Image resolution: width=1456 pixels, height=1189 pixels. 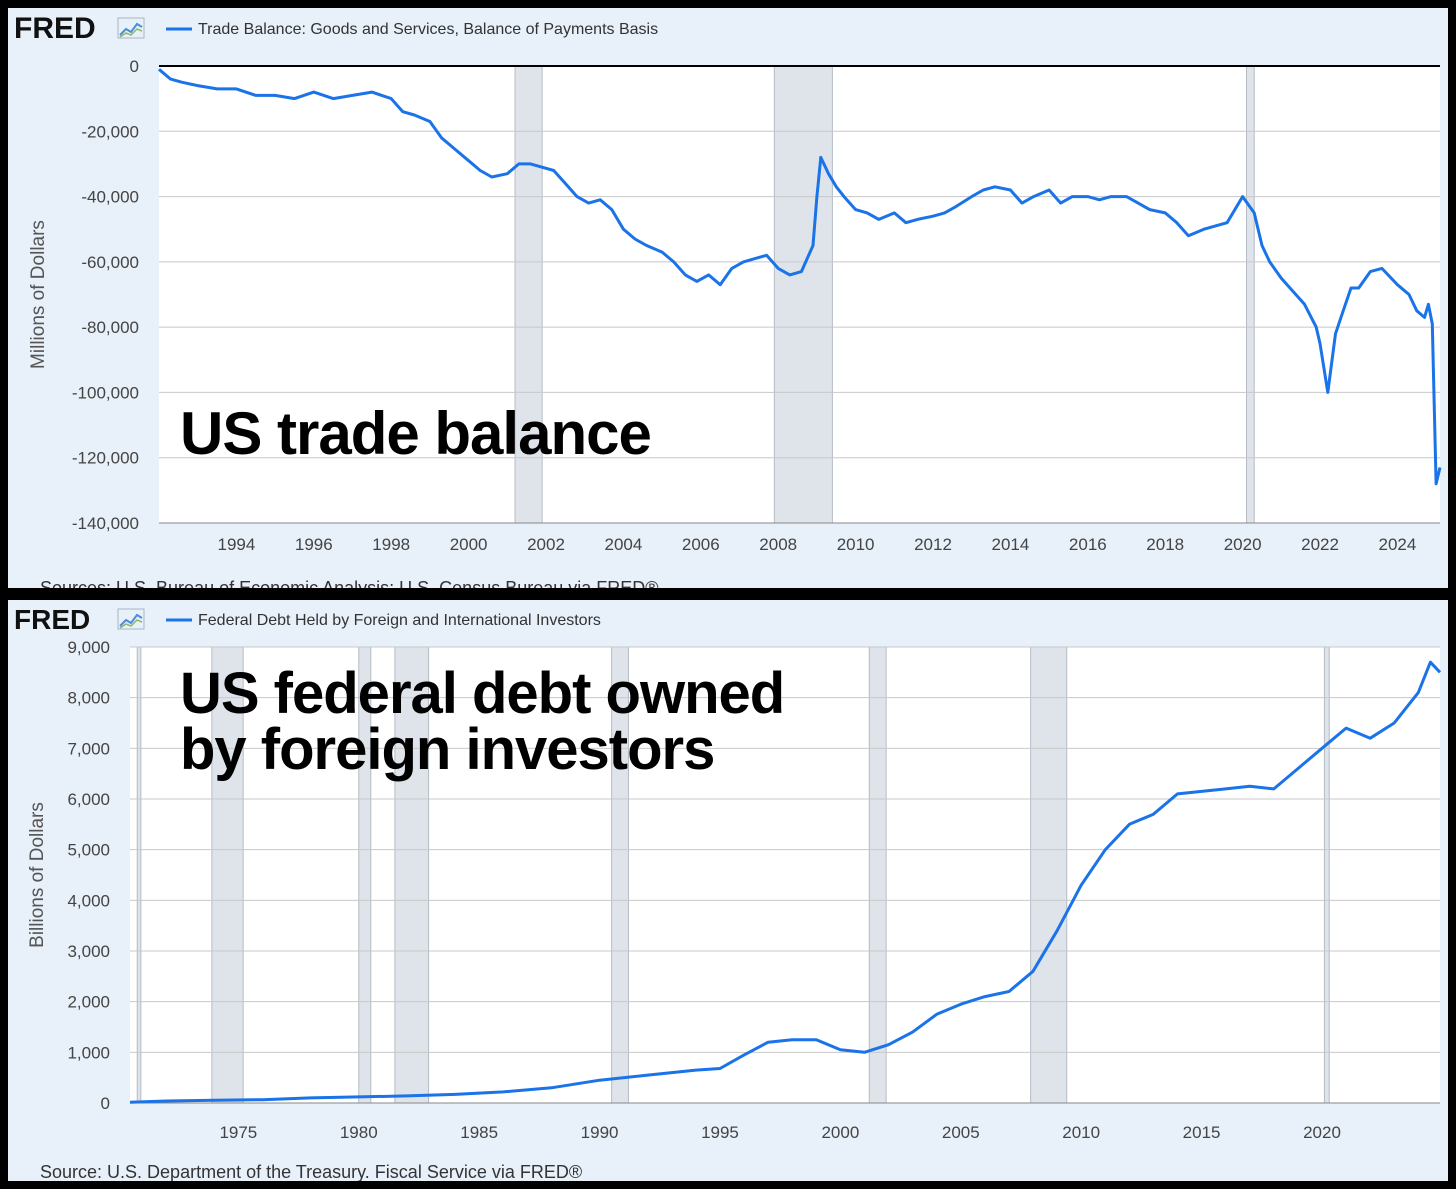 What do you see at coordinates (88, 850) in the screenshot?
I see `y-tick-label: 5,000` at bounding box center [88, 850].